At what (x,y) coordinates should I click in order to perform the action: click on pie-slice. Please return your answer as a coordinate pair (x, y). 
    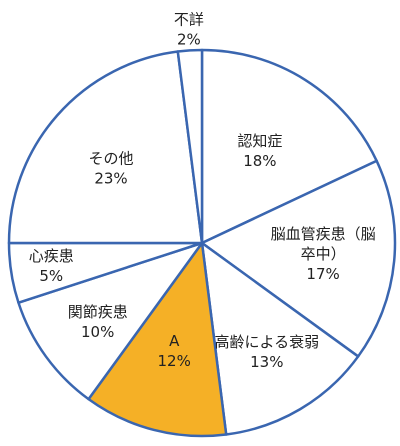
    Looking at the image, I should click on (190, 146).